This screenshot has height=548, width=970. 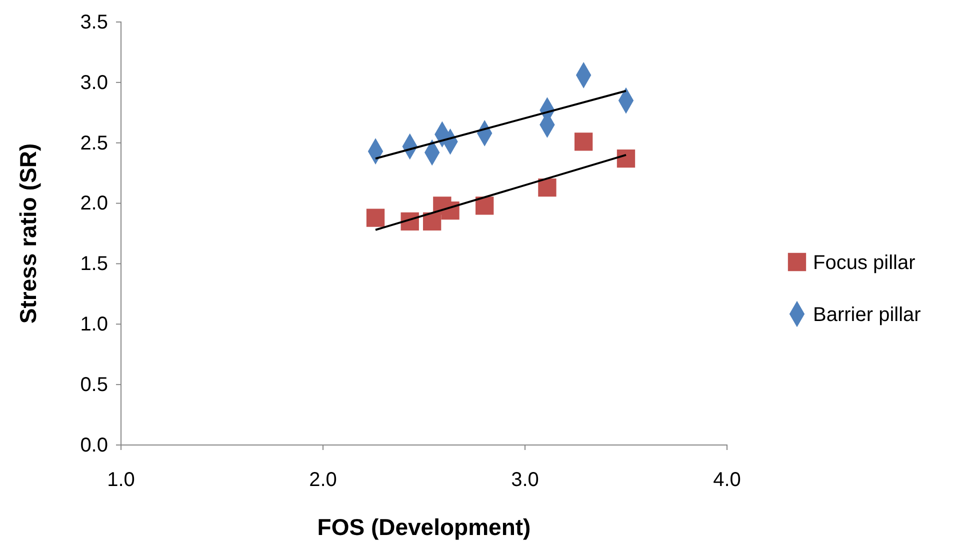 What do you see at coordinates (525, 480) in the screenshot?
I see `x-tick-label: 3.0` at bounding box center [525, 480].